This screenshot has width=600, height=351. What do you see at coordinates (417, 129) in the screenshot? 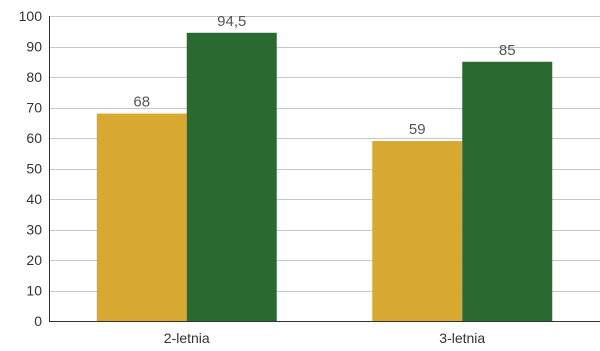
I see `data-label: 59` at bounding box center [417, 129].